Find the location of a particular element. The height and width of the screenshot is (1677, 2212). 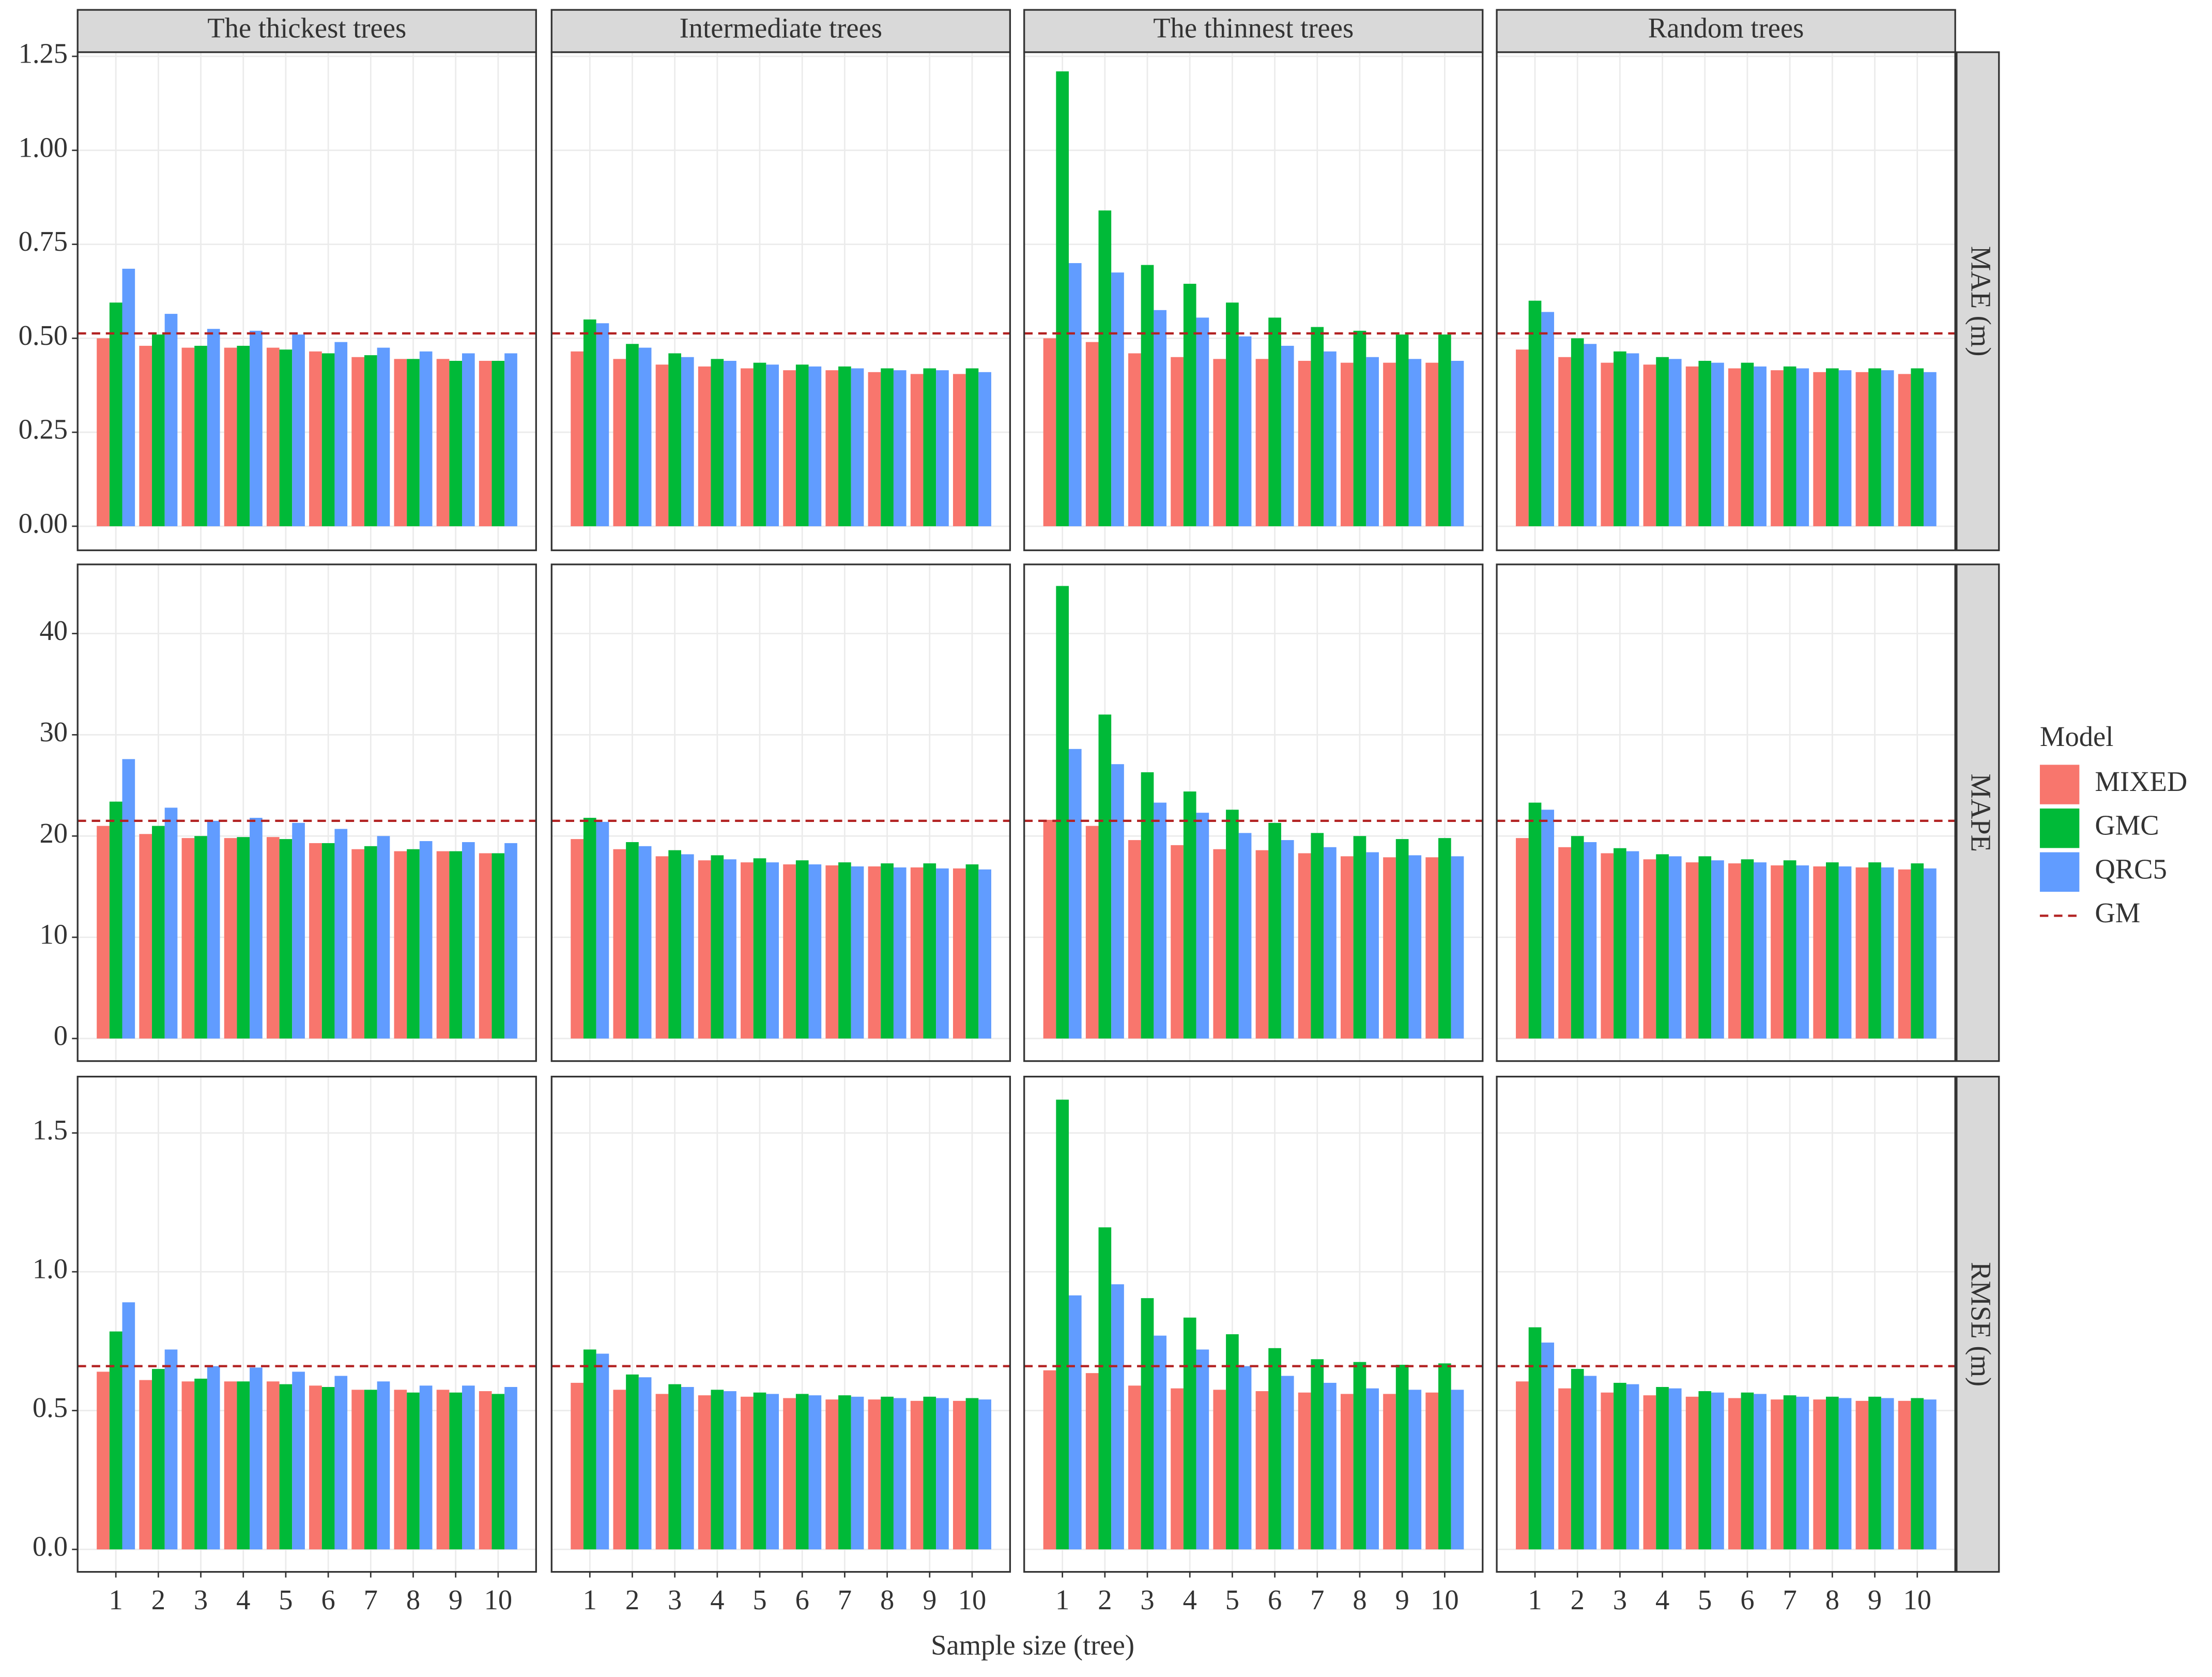

x-tick-label: 3 is located at coordinates (675, 1600).